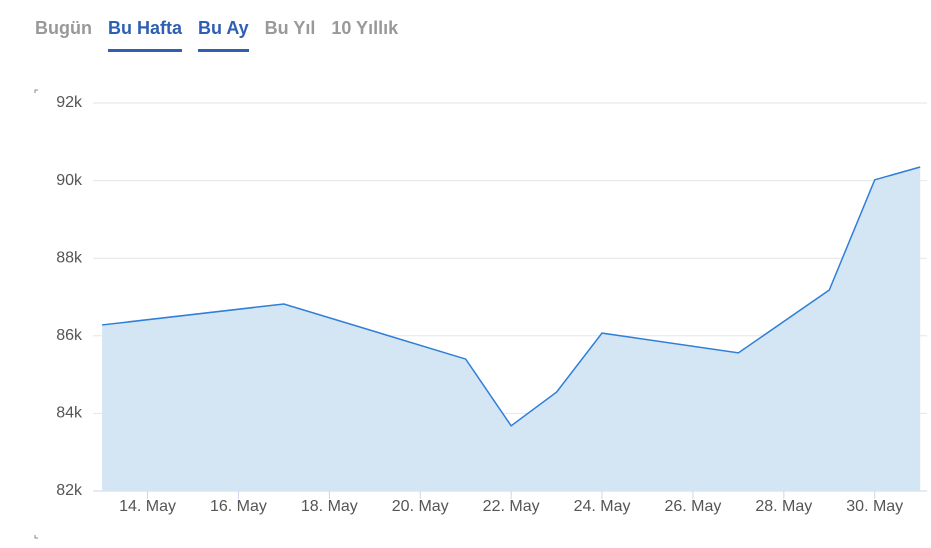 The width and height of the screenshot is (931, 548). I want to click on x-tick-label: 20. May, so click(420, 506).